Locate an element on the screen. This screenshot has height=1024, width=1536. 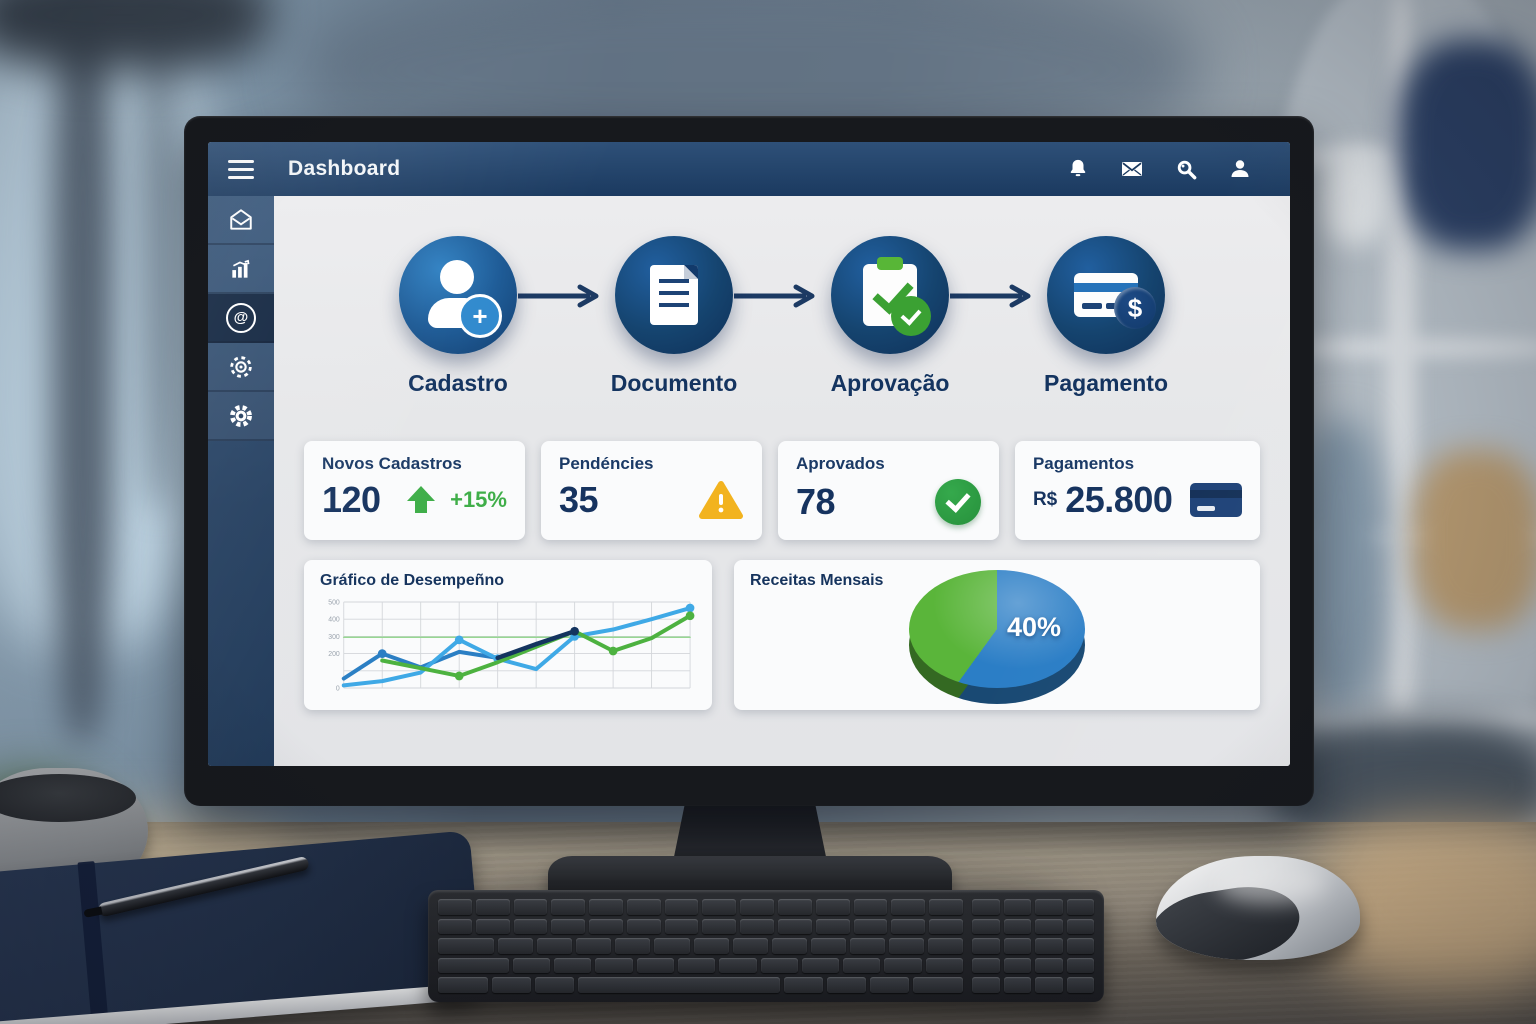
workflow-step-label: Pagamento is located at coordinates (1106, 383).